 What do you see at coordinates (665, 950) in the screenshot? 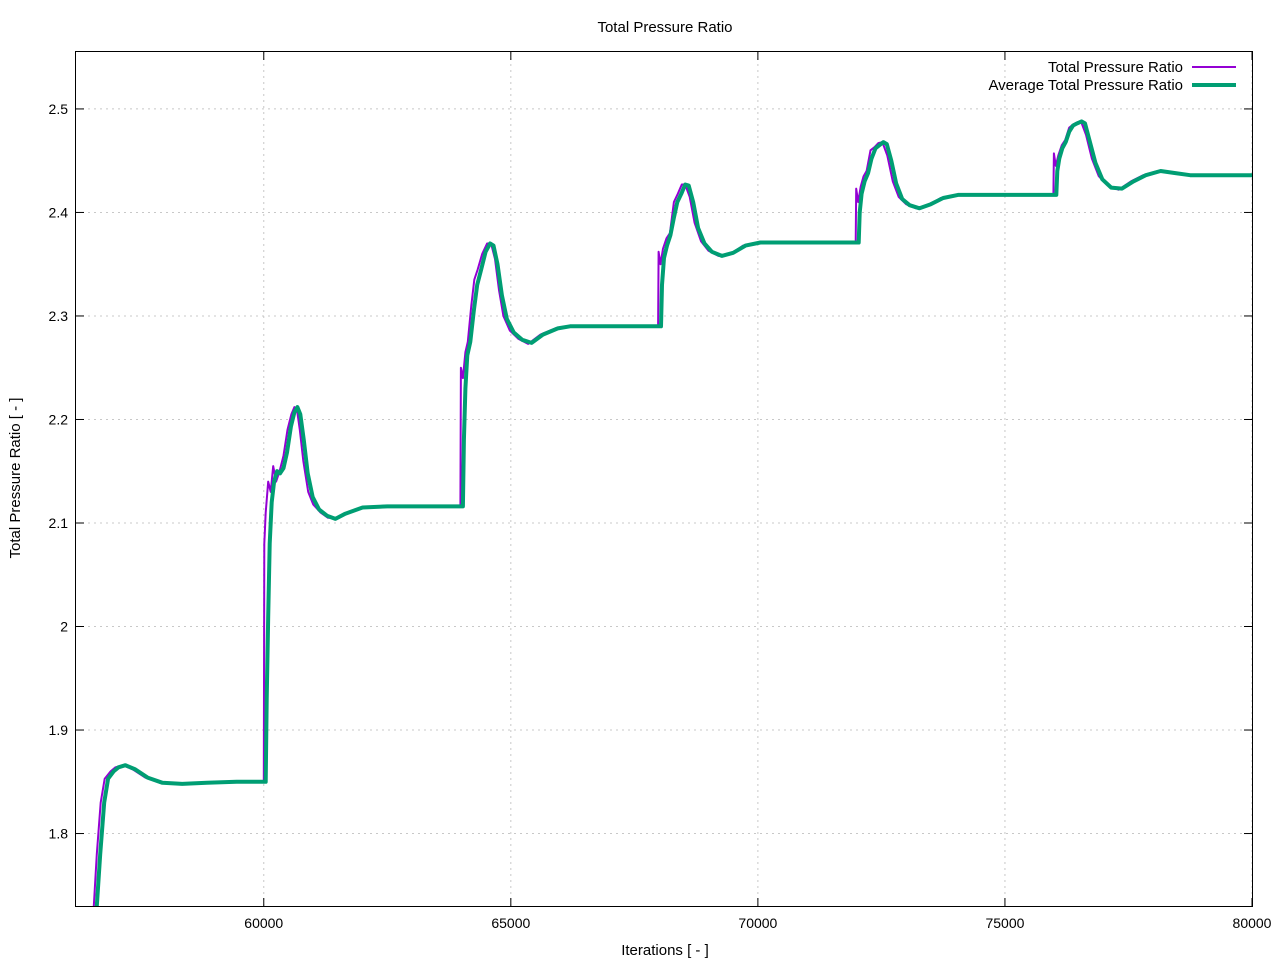
I see `x-axis-label: Iterations [ - ]` at bounding box center [665, 950].